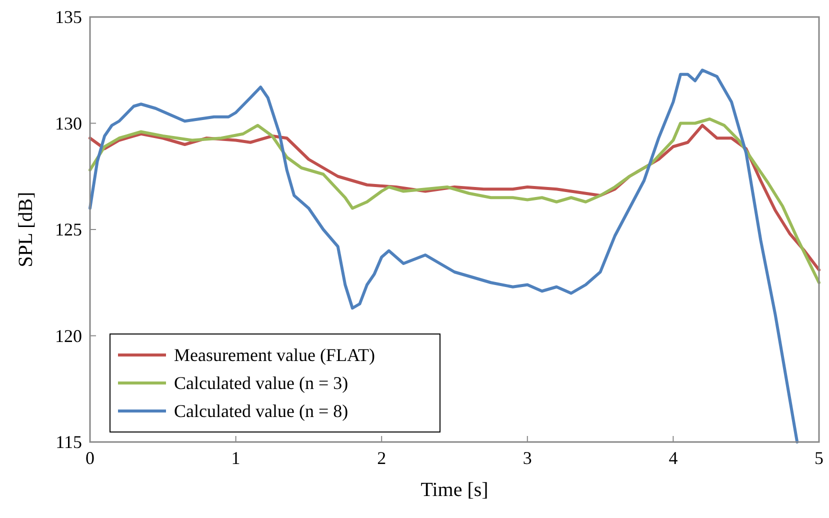 The height and width of the screenshot is (518, 829). Describe the element at coordinates (68, 230) in the screenshot. I see `y-tick-label: 125` at that location.